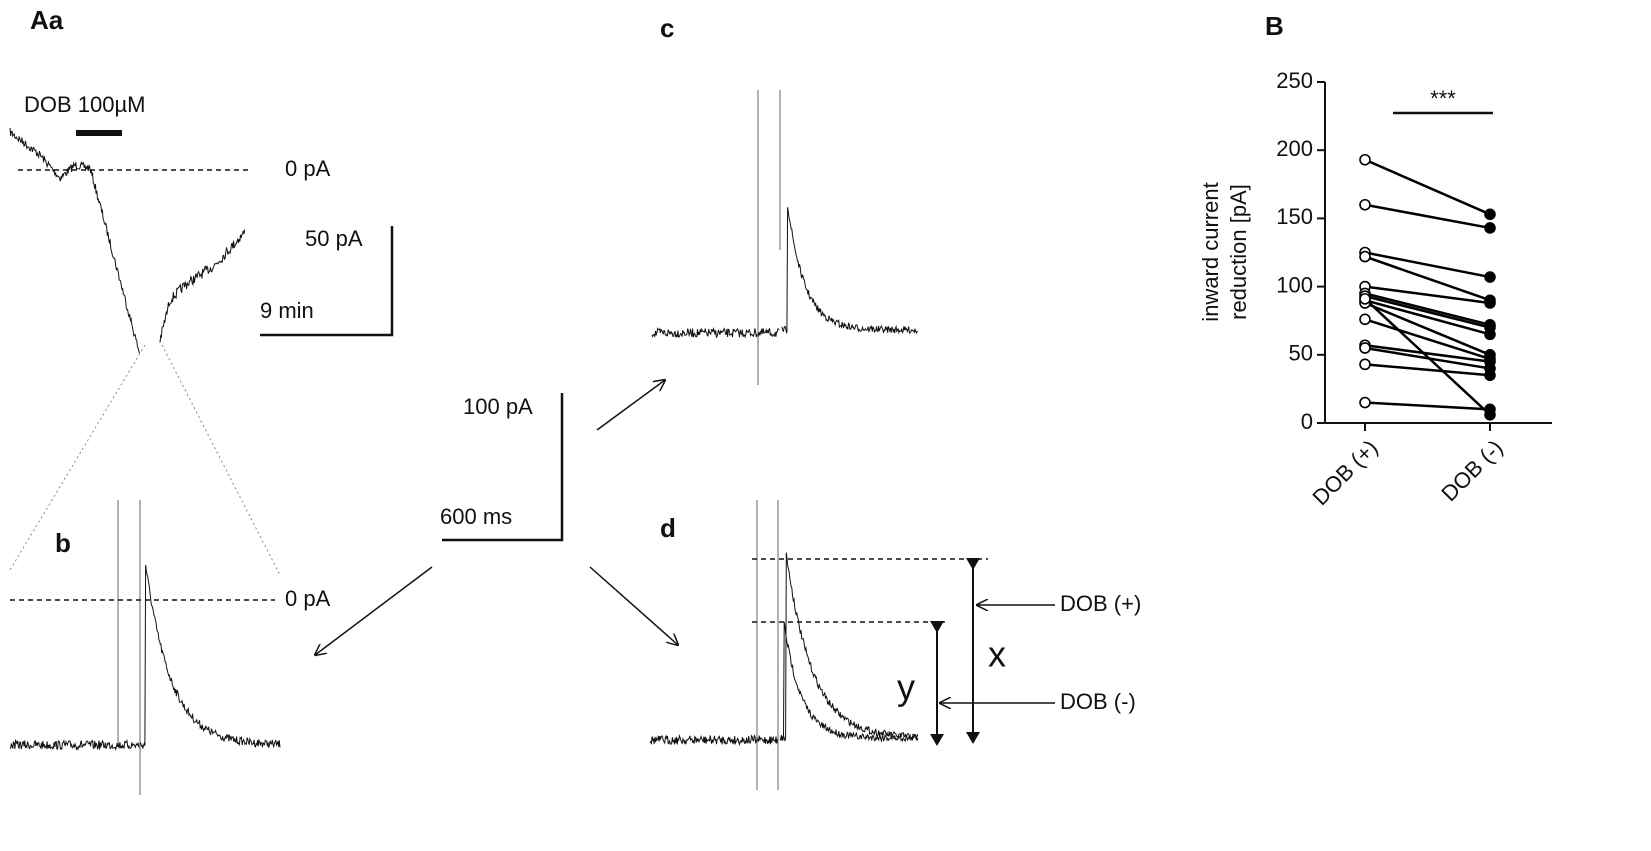 Image resolution: width=1651 pixels, height=851 pixels. What do you see at coordinates (1471, 470) in the screenshot?
I see `x-tick-label: DOB (-)` at bounding box center [1471, 470].